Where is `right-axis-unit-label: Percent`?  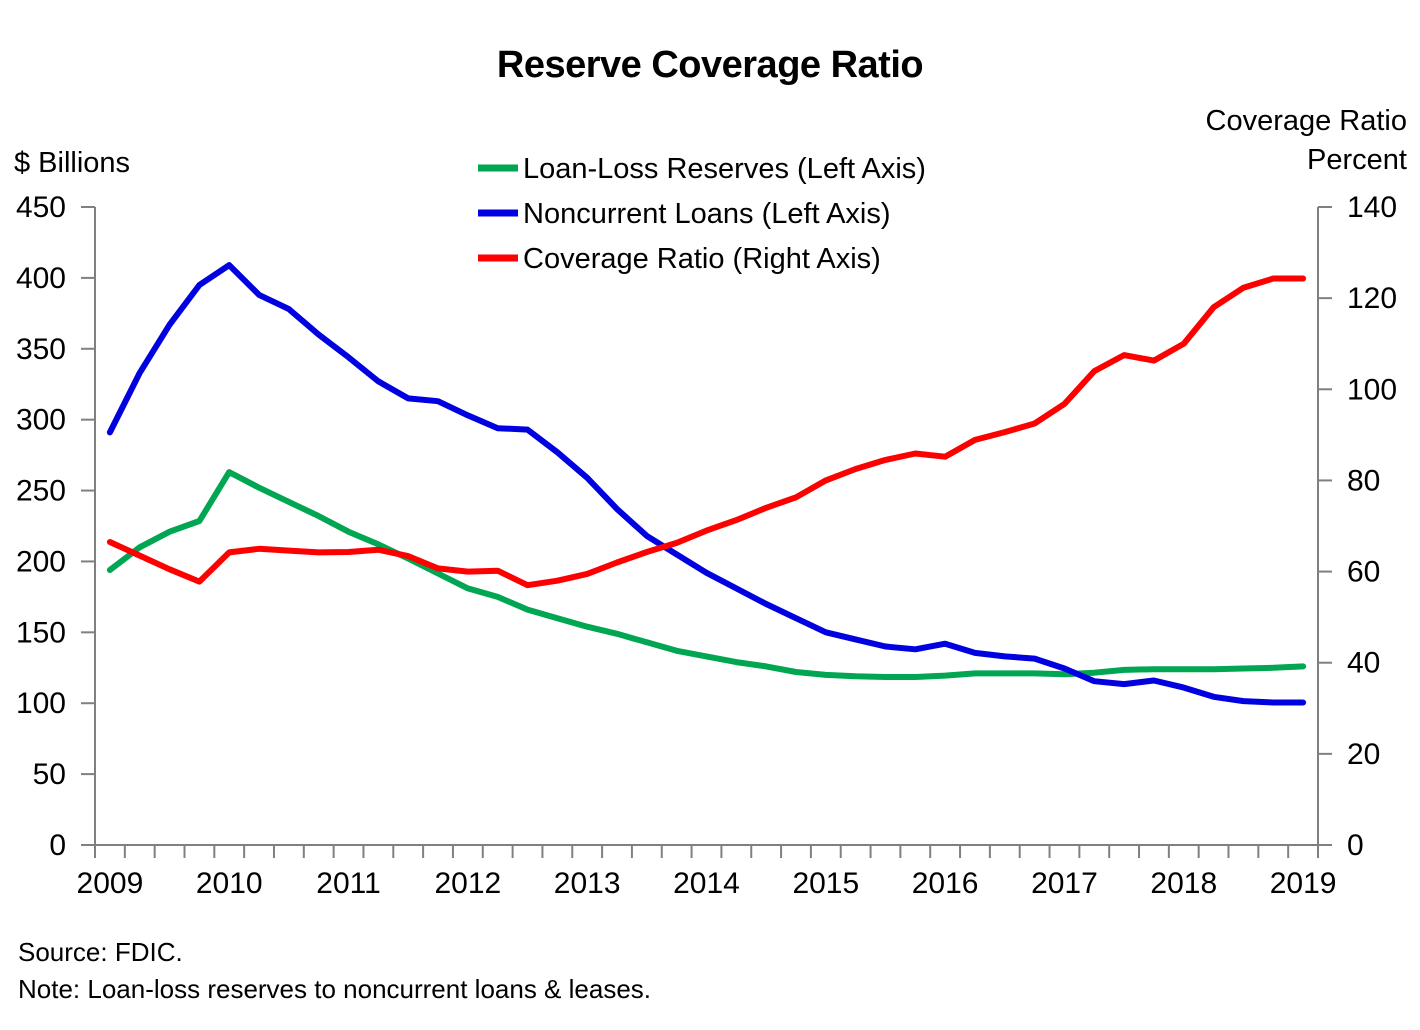 right-axis-unit-label: Percent is located at coordinates (1357, 160).